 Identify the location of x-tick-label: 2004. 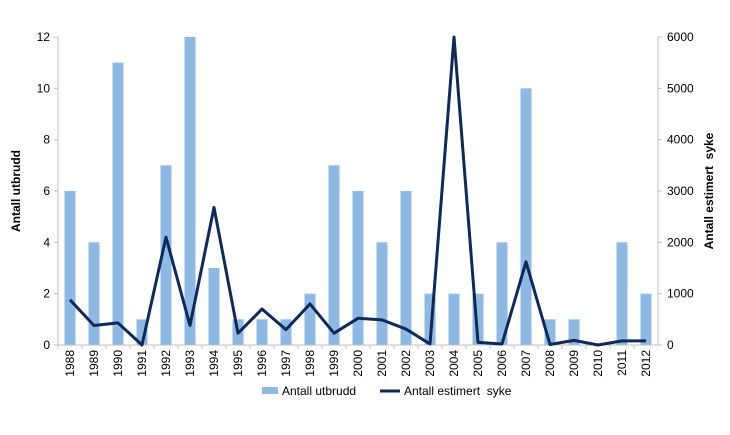
(454, 363).